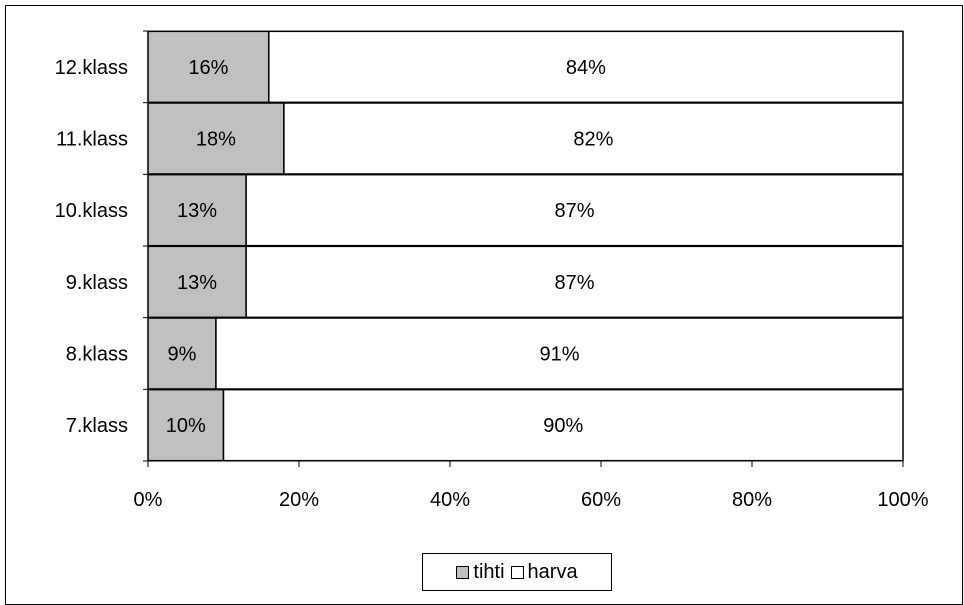 Image resolution: width=964 pixels, height=605 pixels. What do you see at coordinates (97, 355) in the screenshot?
I see `category-label-8.klass: 8.klass` at bounding box center [97, 355].